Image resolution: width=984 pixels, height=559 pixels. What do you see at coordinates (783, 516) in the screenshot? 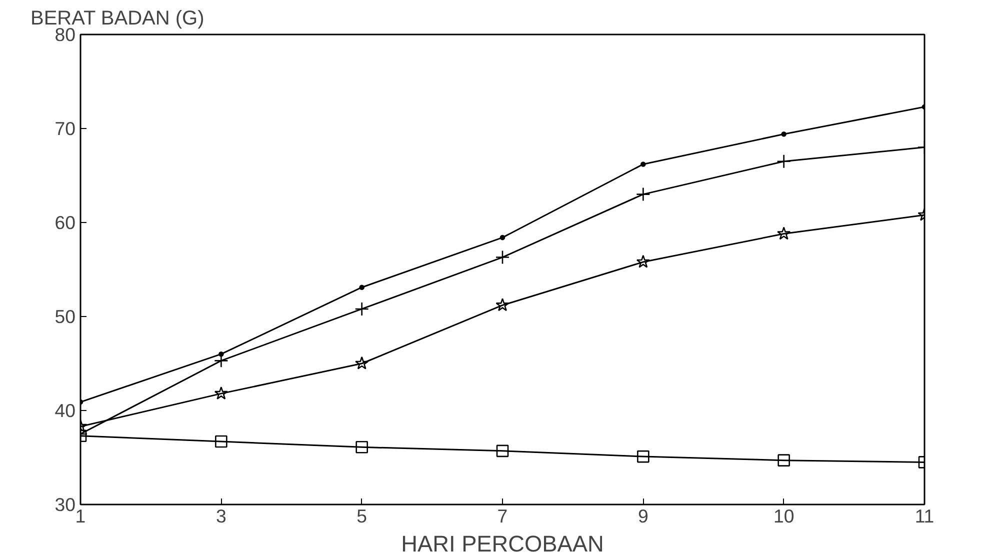
I see `x-tick-label: 10` at bounding box center [783, 516].